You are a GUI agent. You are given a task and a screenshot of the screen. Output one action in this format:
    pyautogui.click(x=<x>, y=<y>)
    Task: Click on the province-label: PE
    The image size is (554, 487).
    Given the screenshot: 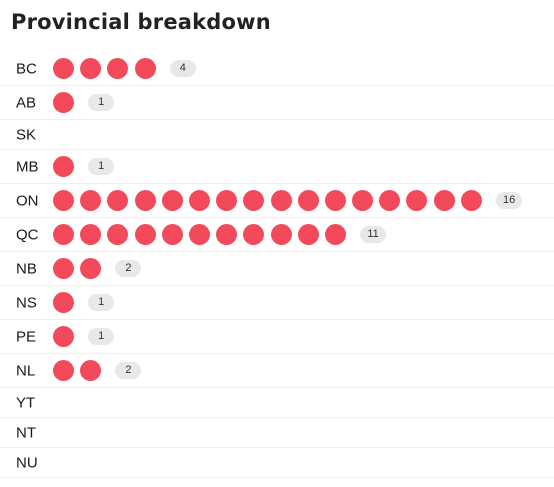 What is the action you would take?
    pyautogui.click(x=26, y=336)
    